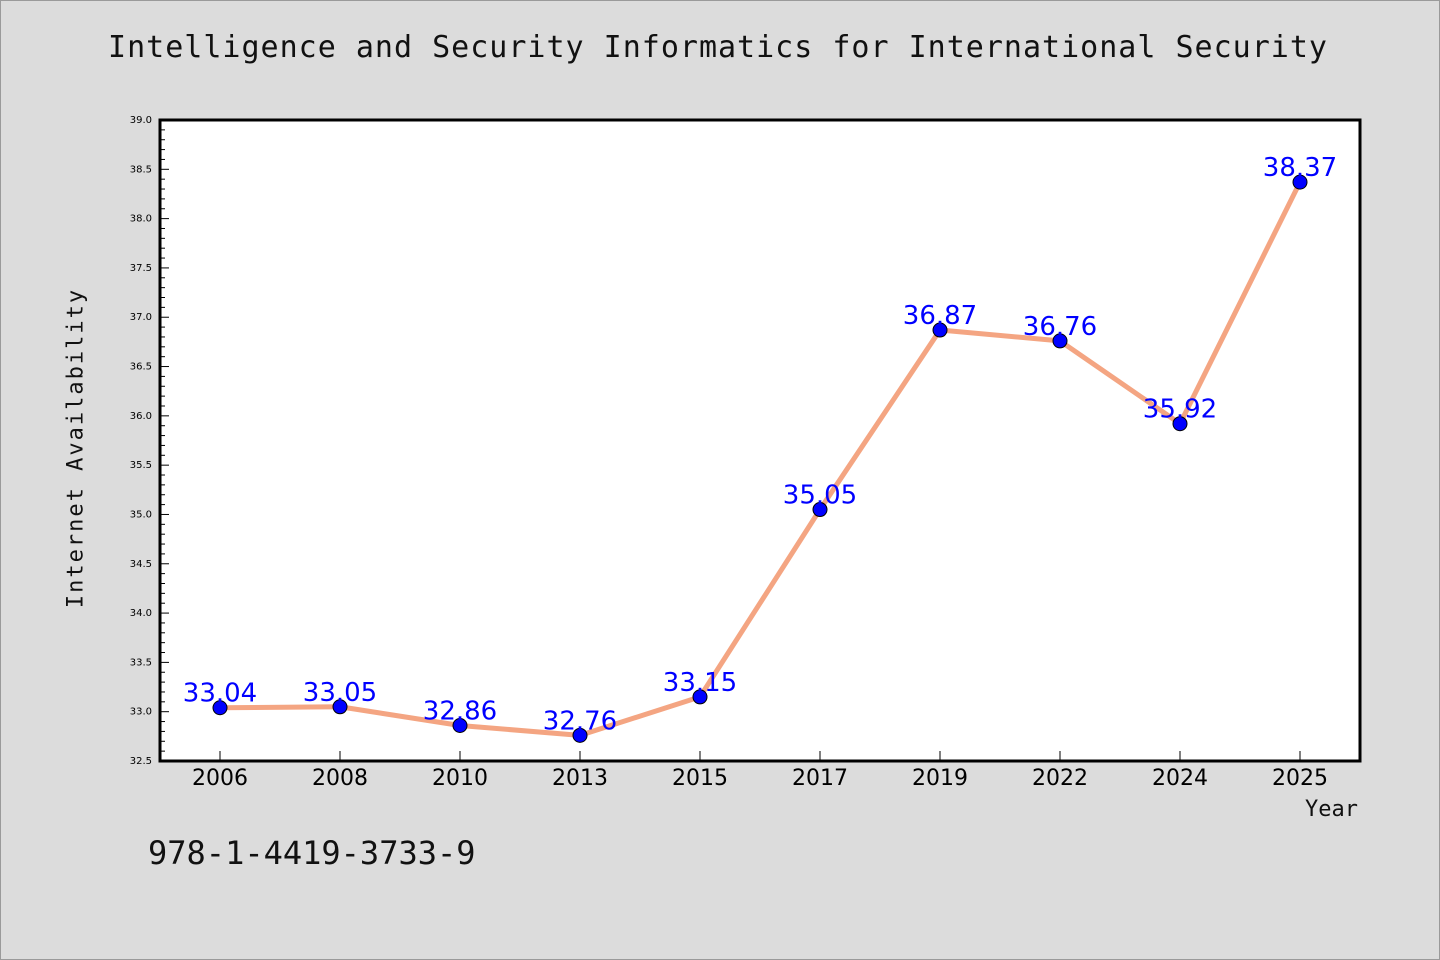 The height and width of the screenshot is (960, 1440). I want to click on x-tick-label: 2025, so click(1300, 778).